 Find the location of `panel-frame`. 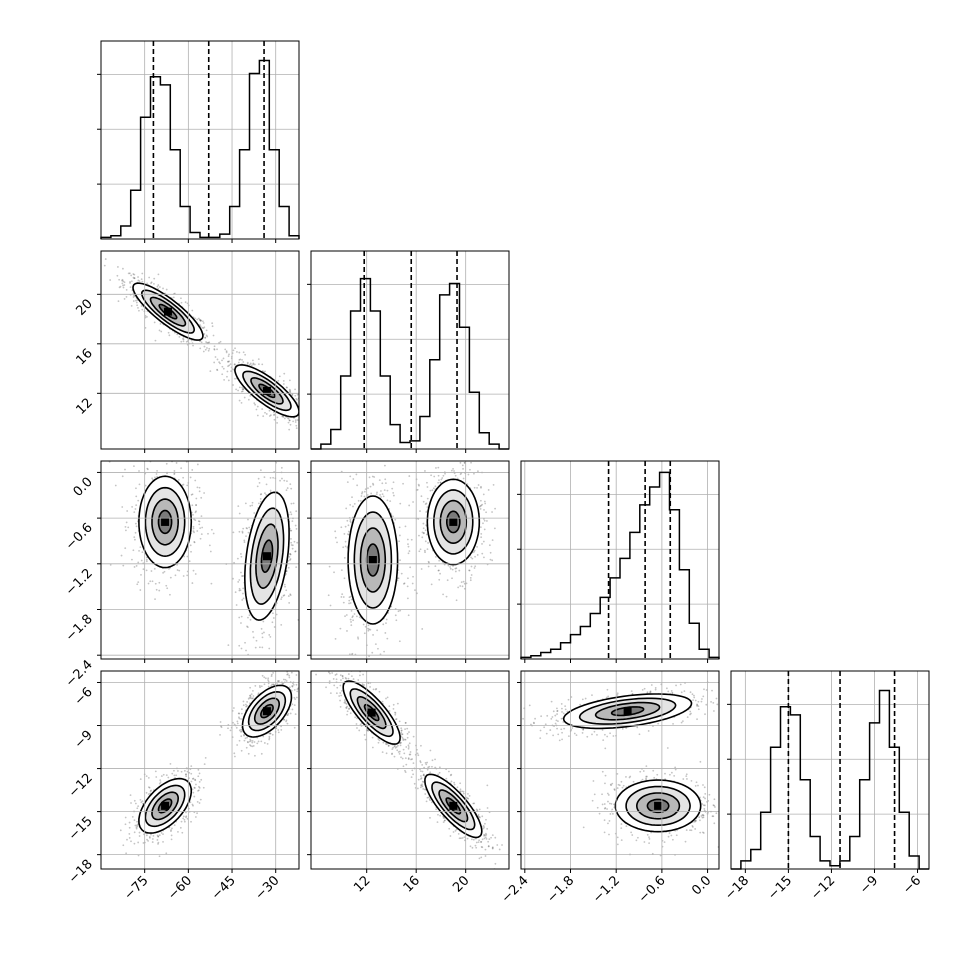

panel-frame is located at coordinates (200, 350).